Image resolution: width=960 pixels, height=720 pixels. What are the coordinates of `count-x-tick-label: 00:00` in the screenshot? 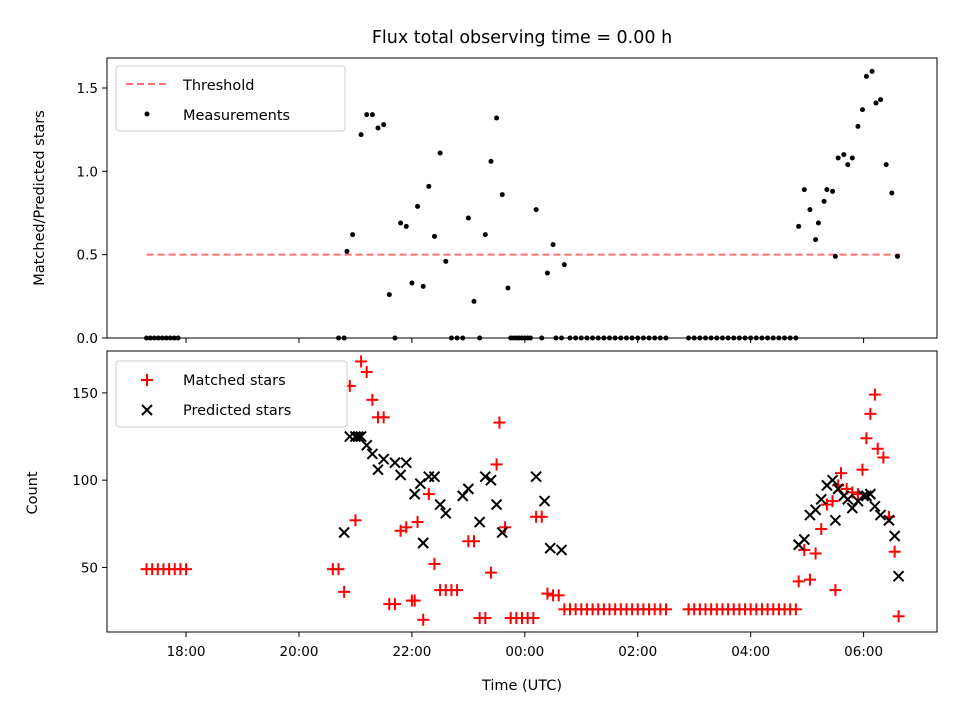 It's located at (524, 652).